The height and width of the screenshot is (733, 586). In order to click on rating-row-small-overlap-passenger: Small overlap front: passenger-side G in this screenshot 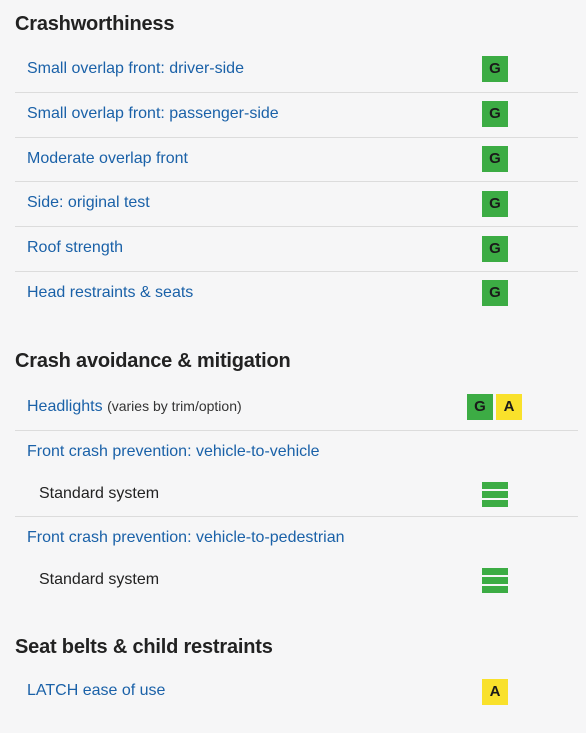, I will do `click(296, 115)`.